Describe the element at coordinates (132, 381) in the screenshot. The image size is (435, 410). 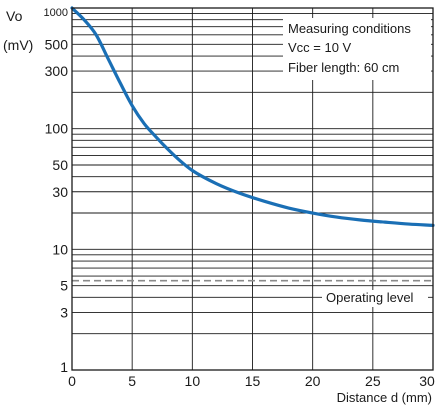
I see `x-tick-label: 5` at that location.